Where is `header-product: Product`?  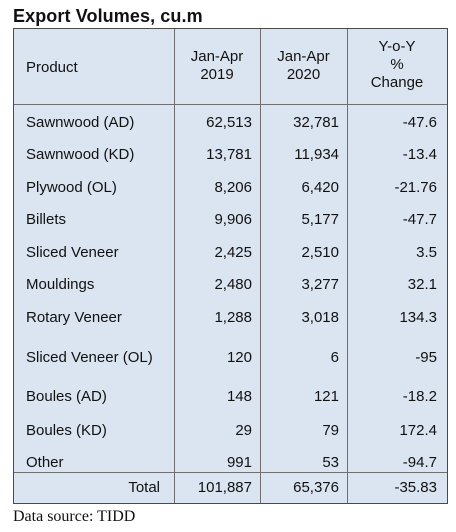 header-product: Product is located at coordinates (52, 67).